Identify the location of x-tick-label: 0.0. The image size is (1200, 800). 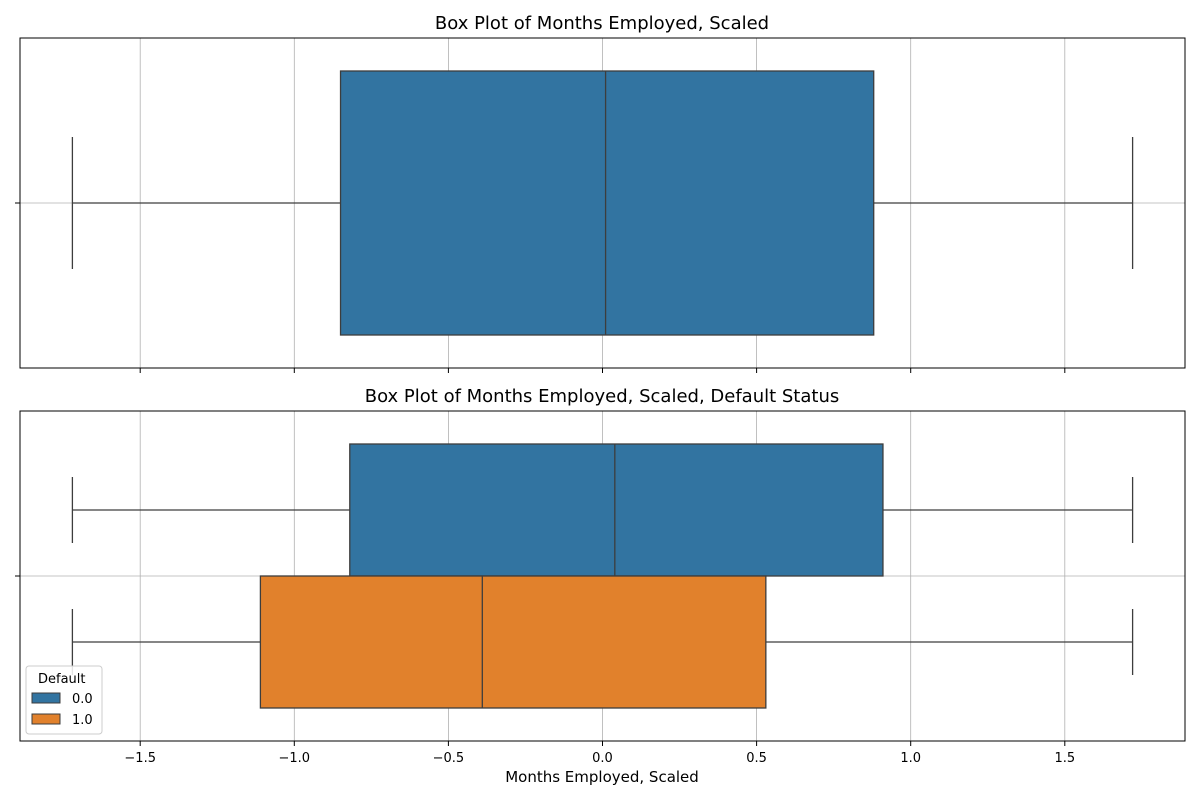
(602, 758).